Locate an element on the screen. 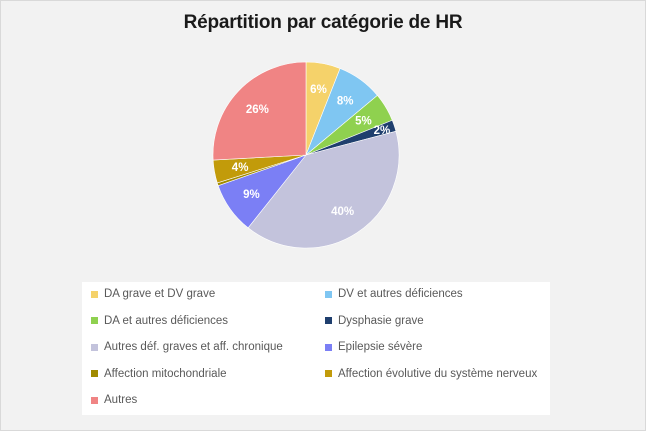 This screenshot has height=431, width=646. chart-title: Répartition par catégorie de HR is located at coordinates (323, 22).